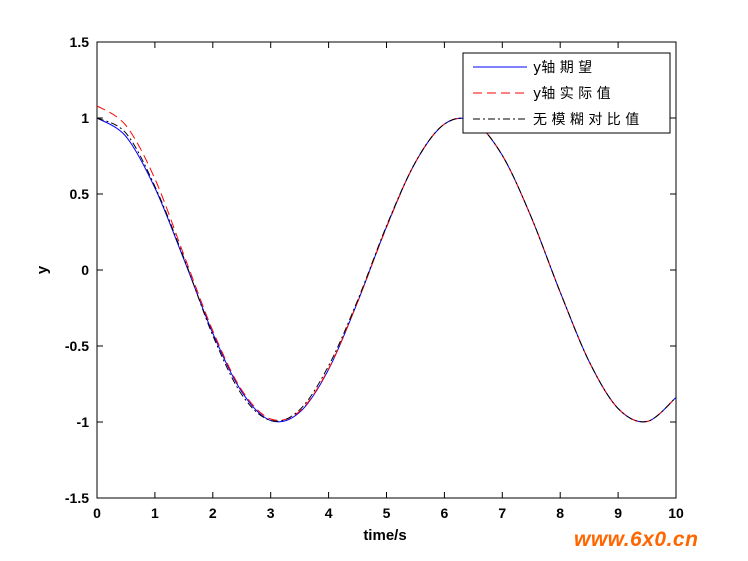  What do you see at coordinates (445, 513) in the screenshot?
I see `x-tick-label: 6` at bounding box center [445, 513].